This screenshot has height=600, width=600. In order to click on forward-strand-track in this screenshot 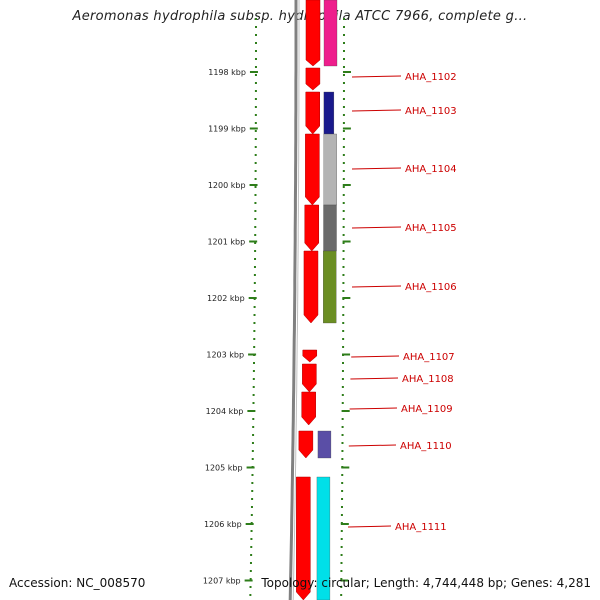, I will do `click(308, 300)`.